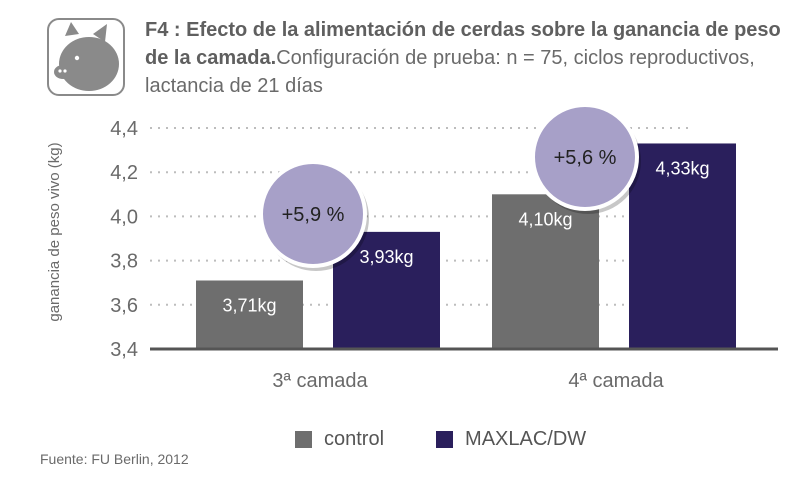  I want to click on x-category-label: 3ª camada, so click(320, 381).